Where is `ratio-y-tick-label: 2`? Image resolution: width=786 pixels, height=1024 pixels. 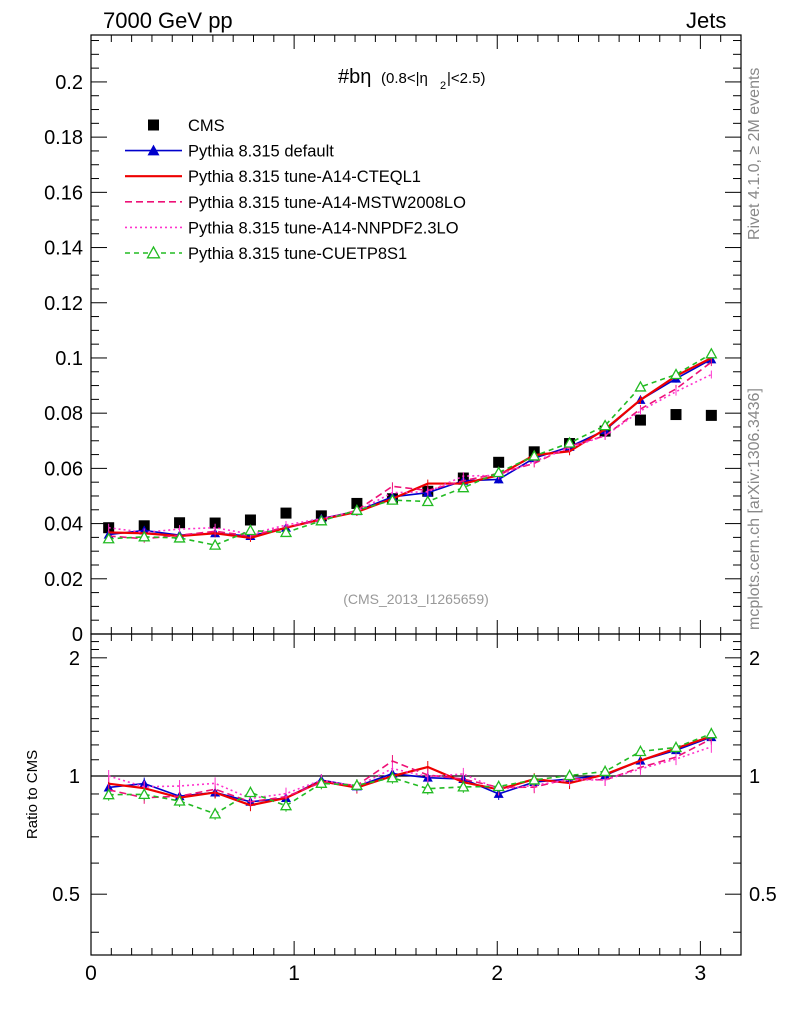
ratio-y-tick-label: 2 is located at coordinates (74, 659).